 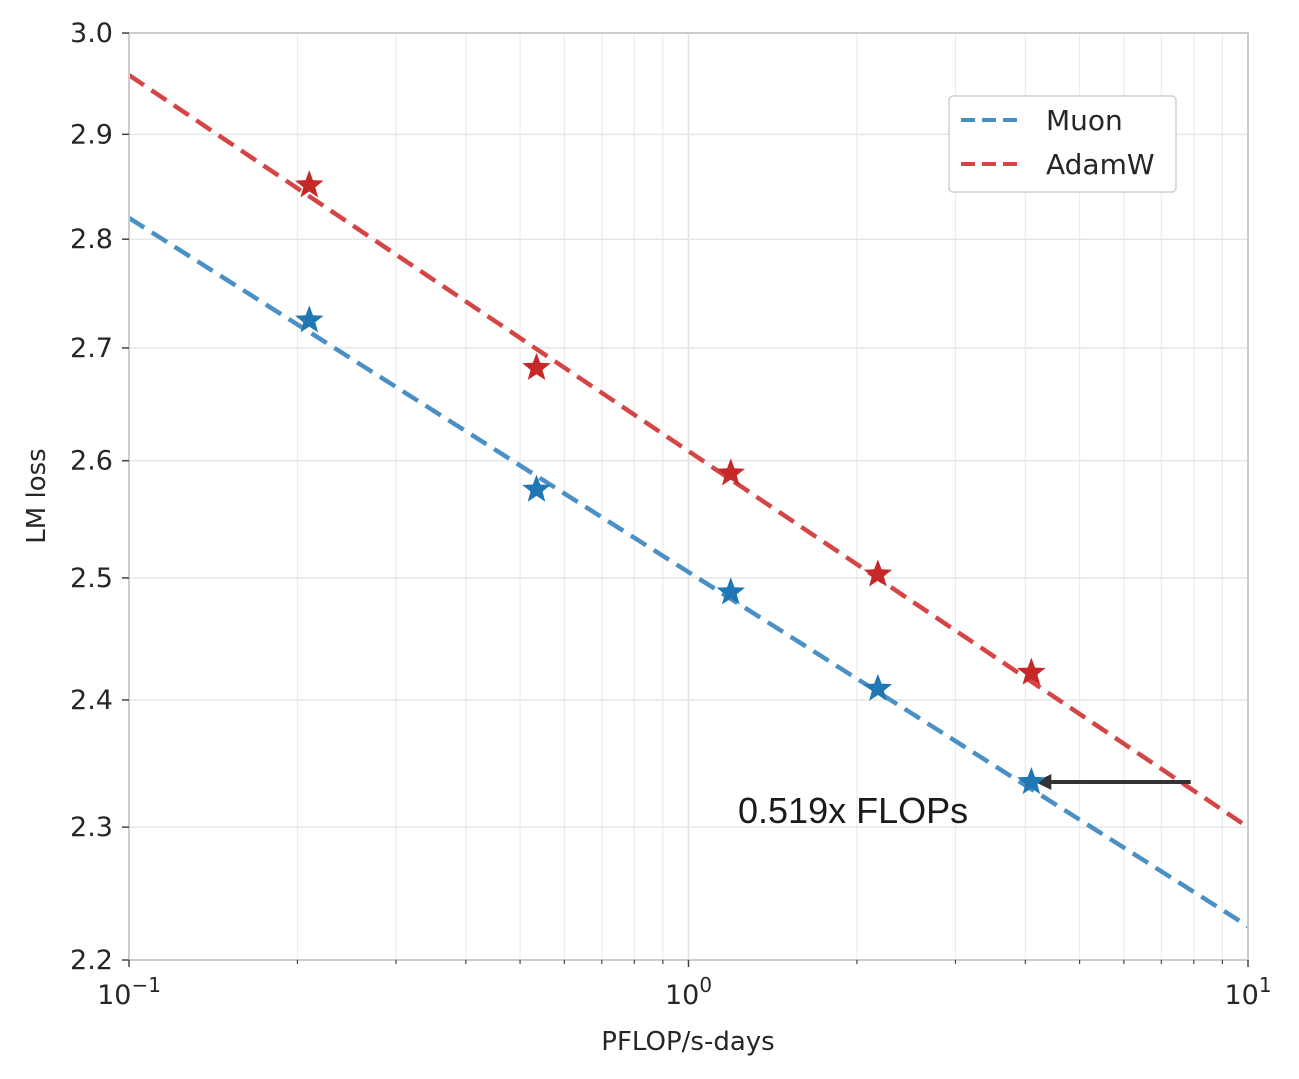 I want to click on x-tick-label: 10⁰, so click(x=688, y=992).